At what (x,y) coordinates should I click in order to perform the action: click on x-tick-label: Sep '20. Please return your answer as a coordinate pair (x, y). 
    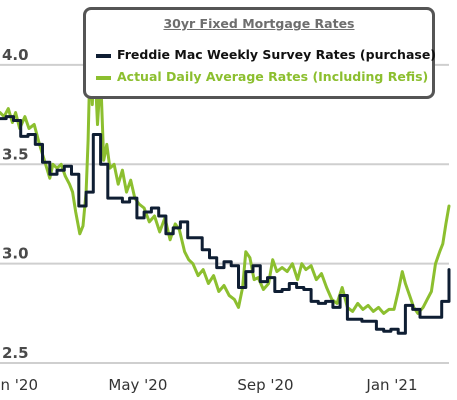
    Looking at the image, I should click on (265, 385).